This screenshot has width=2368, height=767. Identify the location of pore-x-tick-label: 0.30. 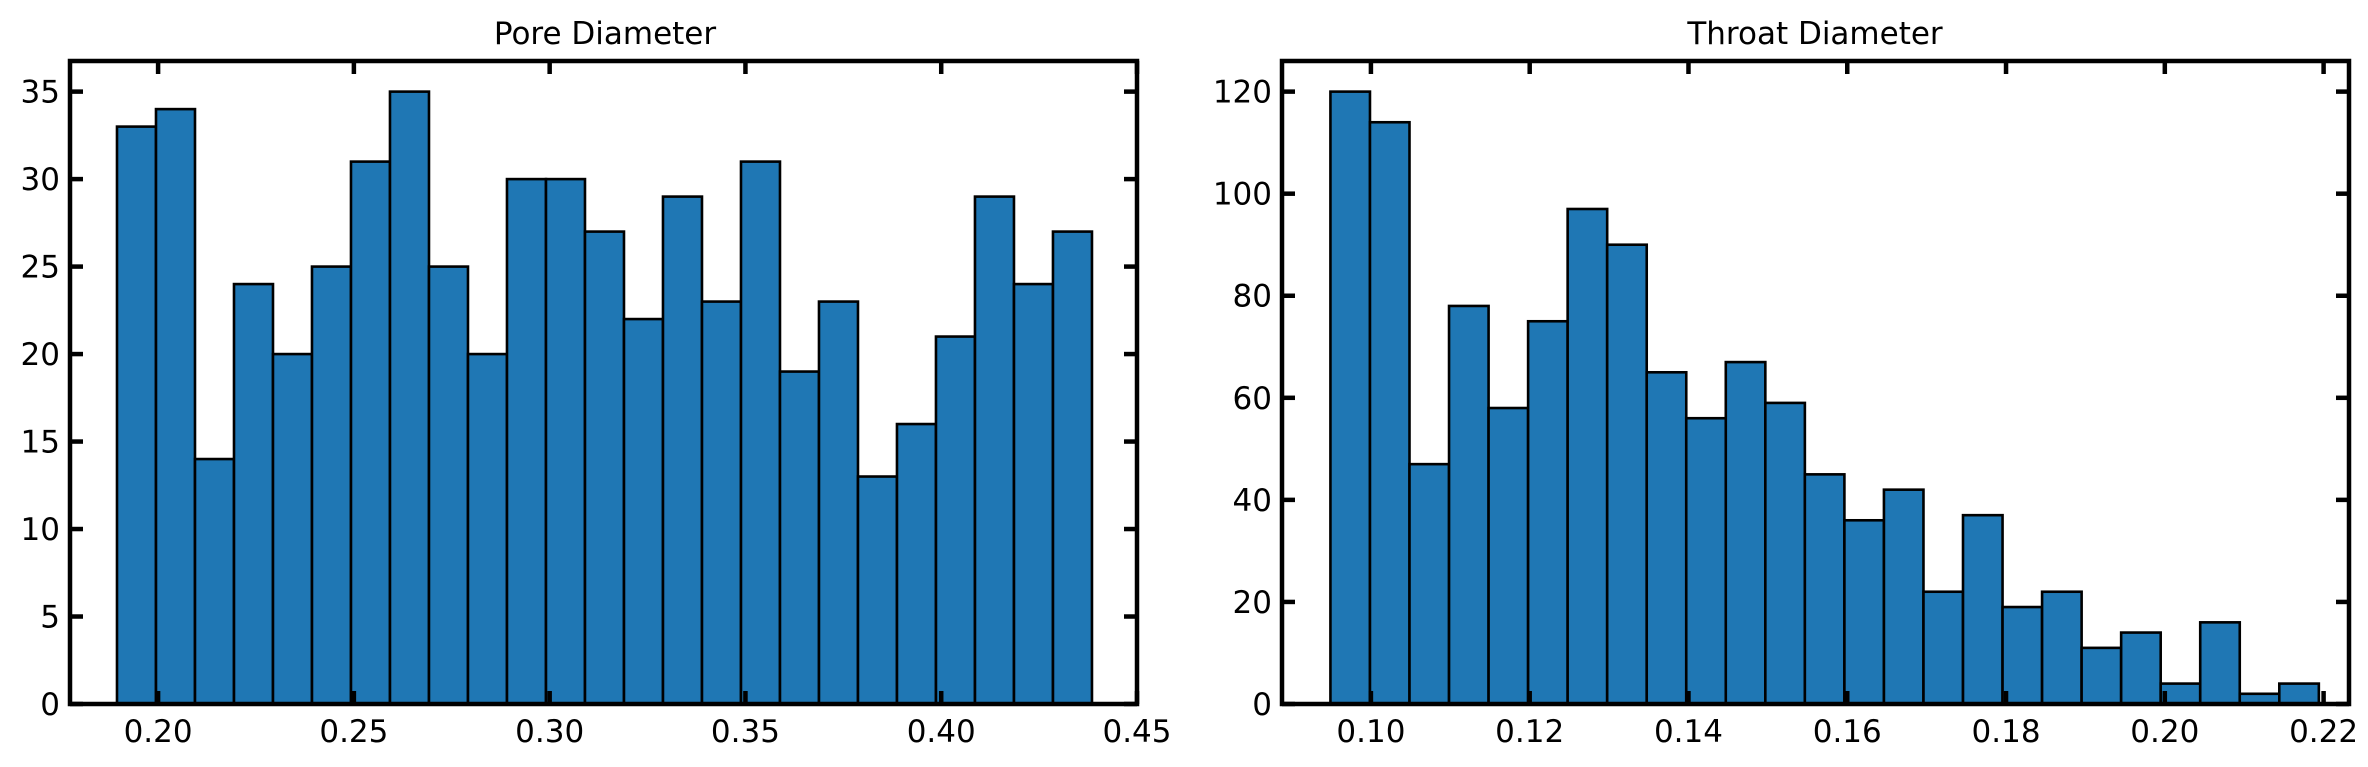
(549, 732).